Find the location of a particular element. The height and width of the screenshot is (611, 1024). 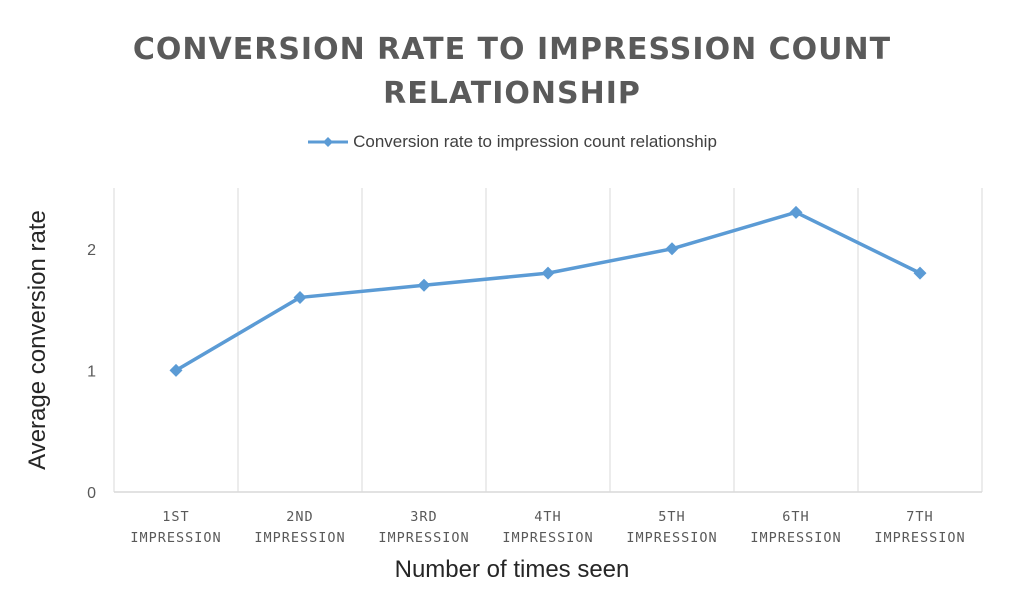

x-tick-label: 4TH is located at coordinates (547, 517).